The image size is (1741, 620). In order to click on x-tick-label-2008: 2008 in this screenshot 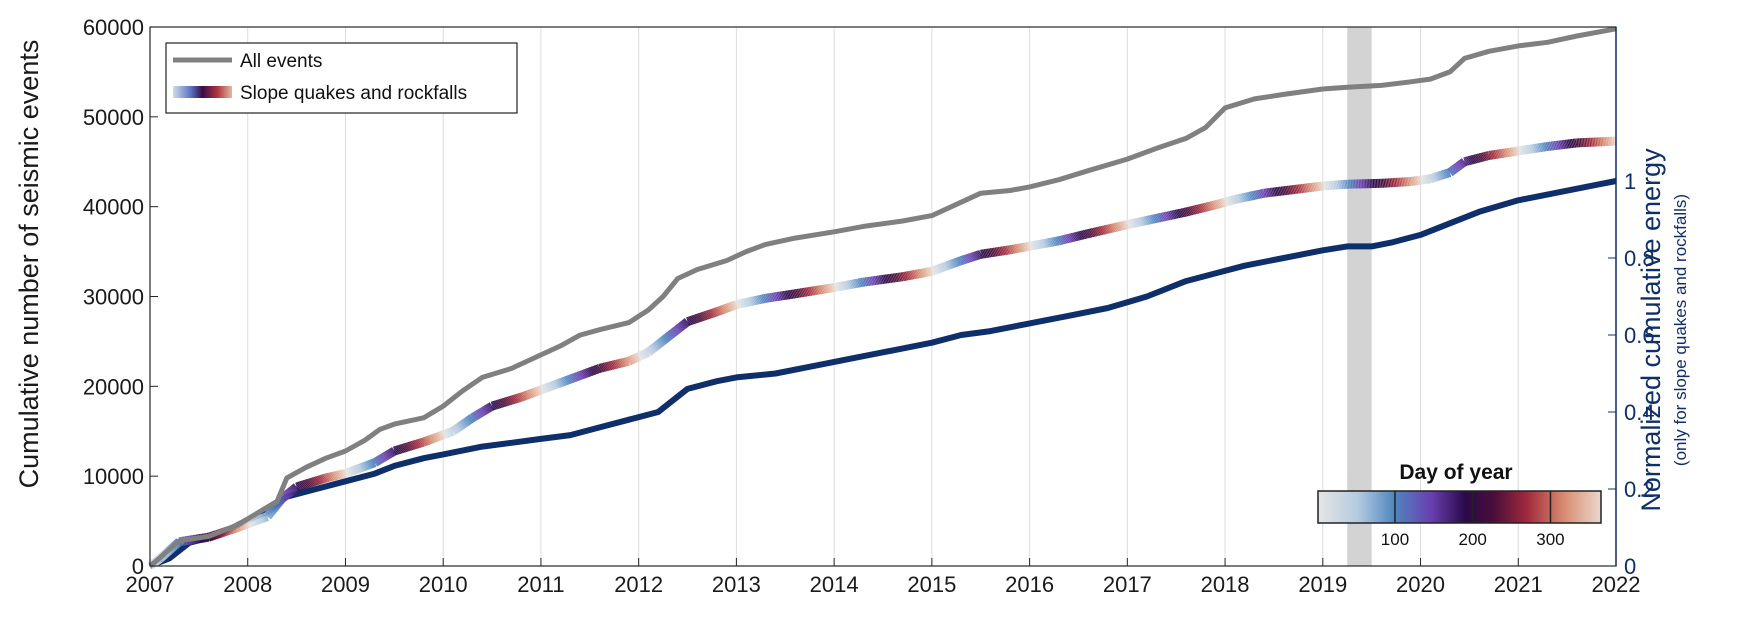, I will do `click(247, 584)`.